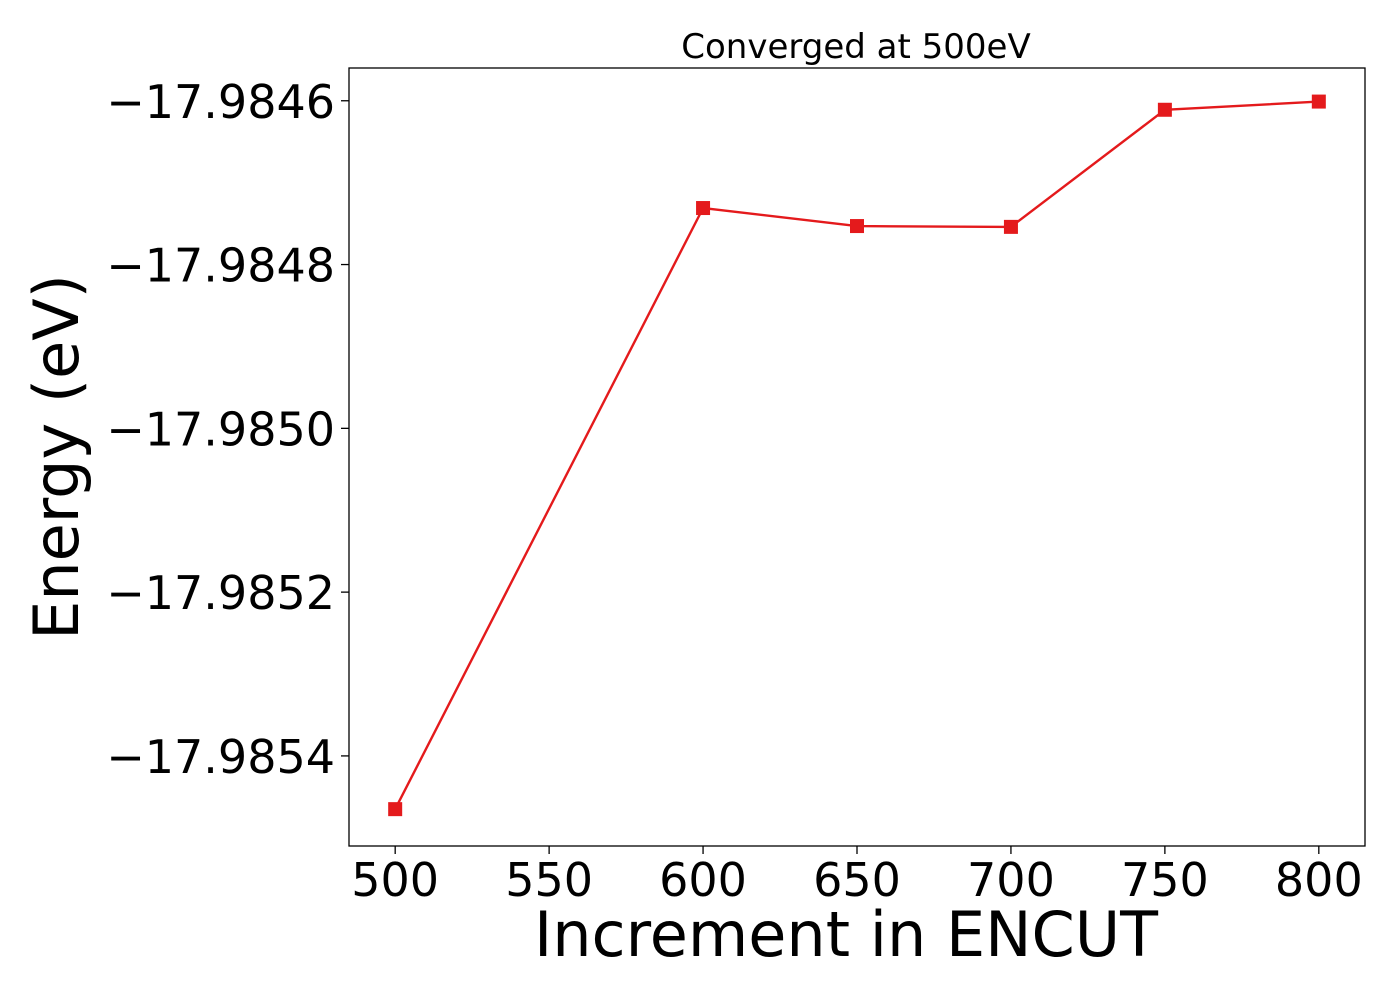 The width and height of the screenshot is (1400, 1000). What do you see at coordinates (220, 593) in the screenshot?
I see `y-tick-label: −17.9852` at bounding box center [220, 593].